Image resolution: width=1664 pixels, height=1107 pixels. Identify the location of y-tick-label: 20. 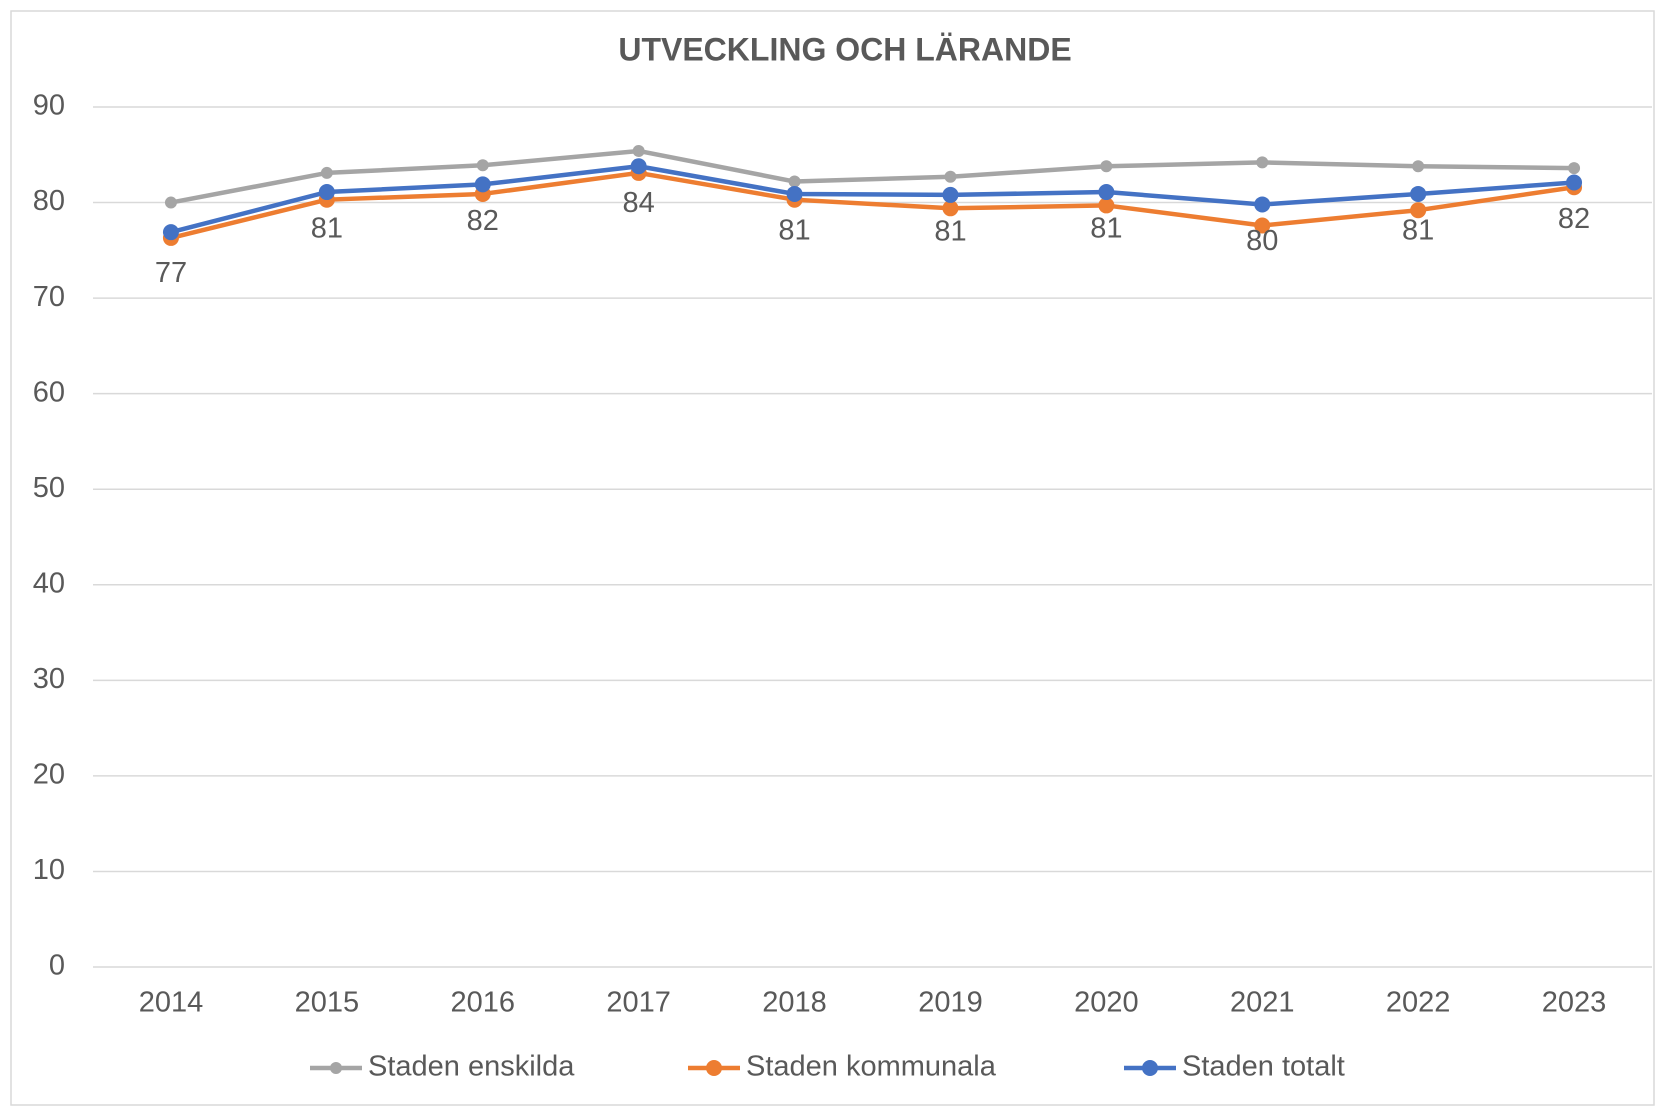
(49, 775).